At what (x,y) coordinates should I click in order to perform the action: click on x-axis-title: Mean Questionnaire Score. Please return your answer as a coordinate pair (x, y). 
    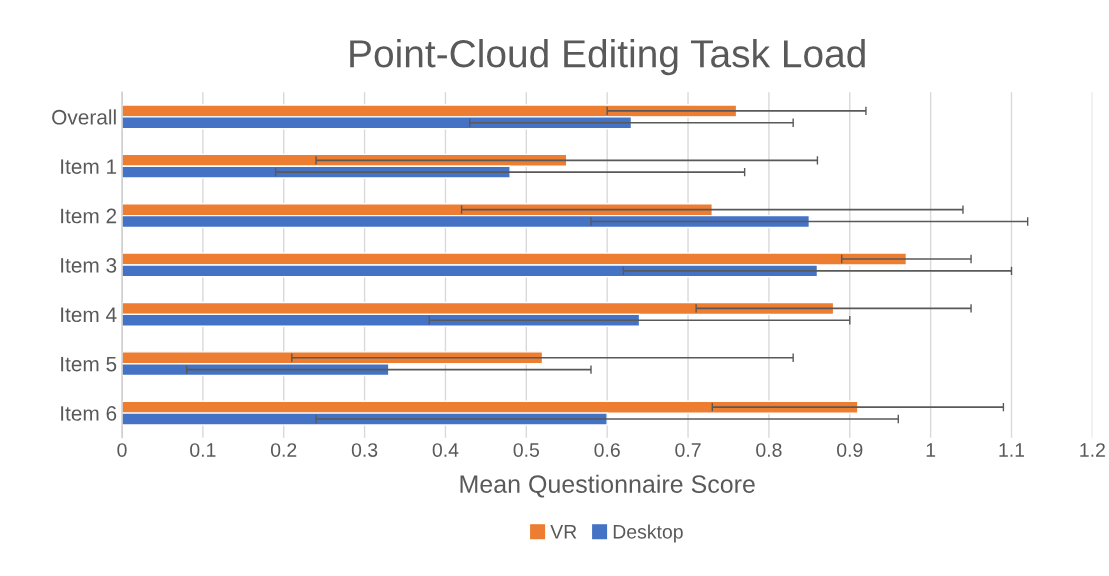
    Looking at the image, I should click on (607, 486).